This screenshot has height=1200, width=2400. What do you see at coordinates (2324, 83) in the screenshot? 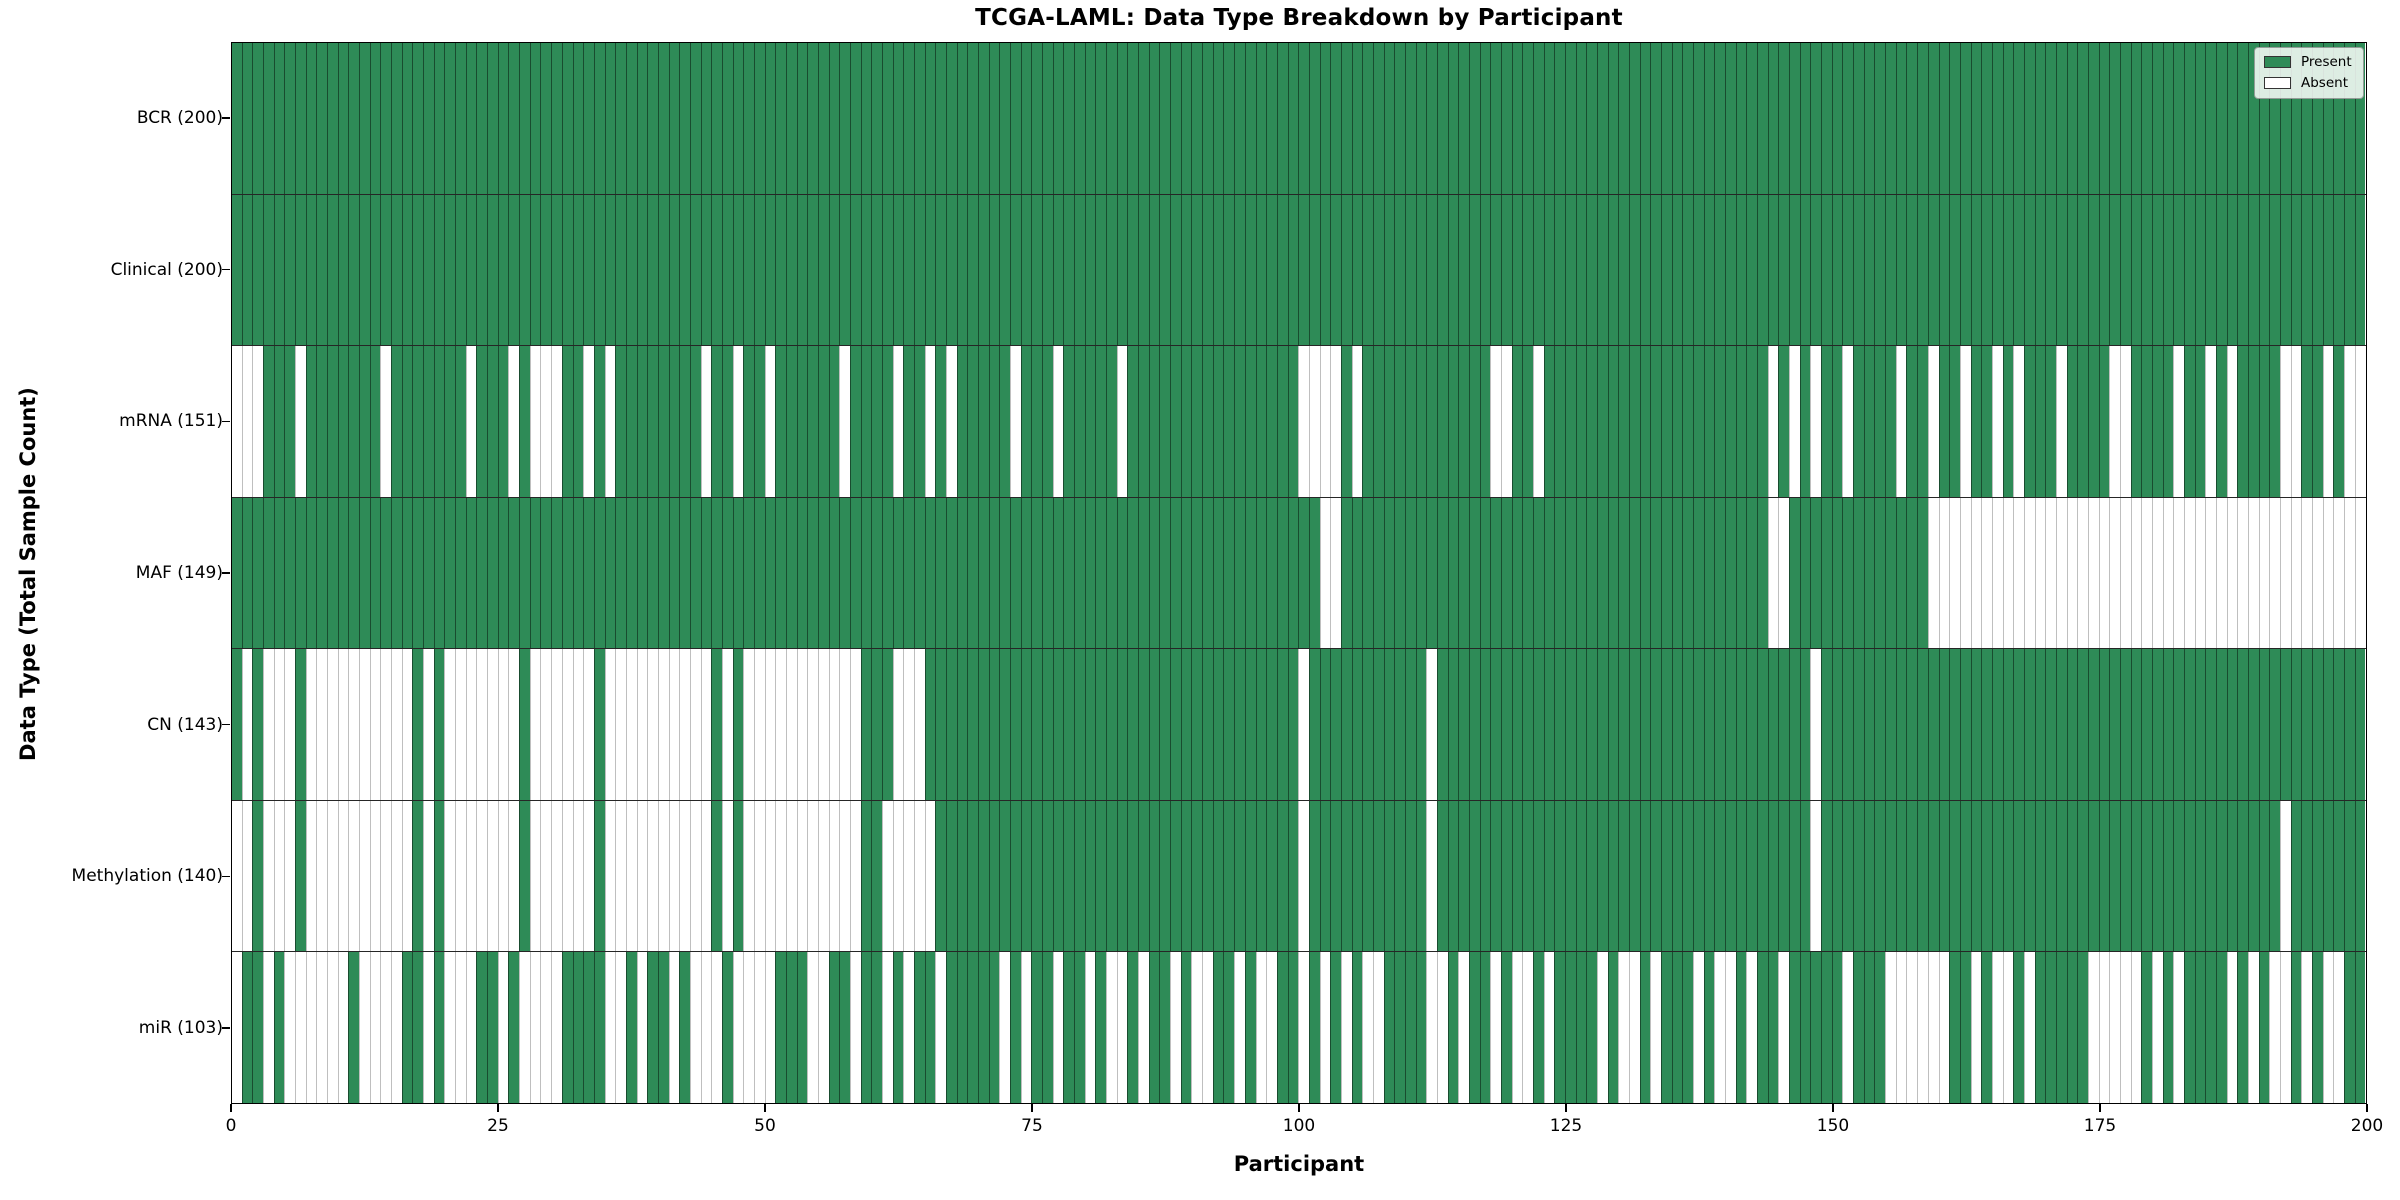
I see `legend-label: Absent` at bounding box center [2324, 83].